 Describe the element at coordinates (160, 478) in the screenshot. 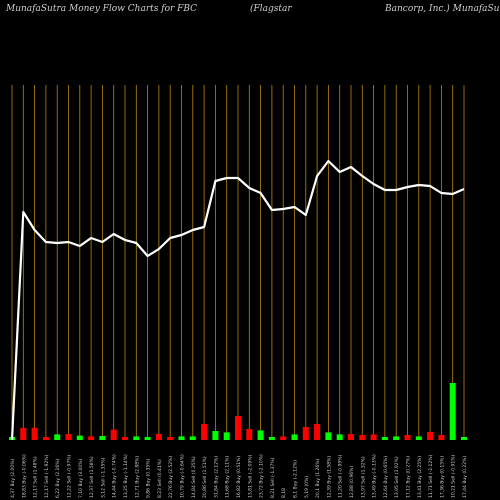

I see `x-tick-label: 8,23 Sell (0.41%)` at that location.